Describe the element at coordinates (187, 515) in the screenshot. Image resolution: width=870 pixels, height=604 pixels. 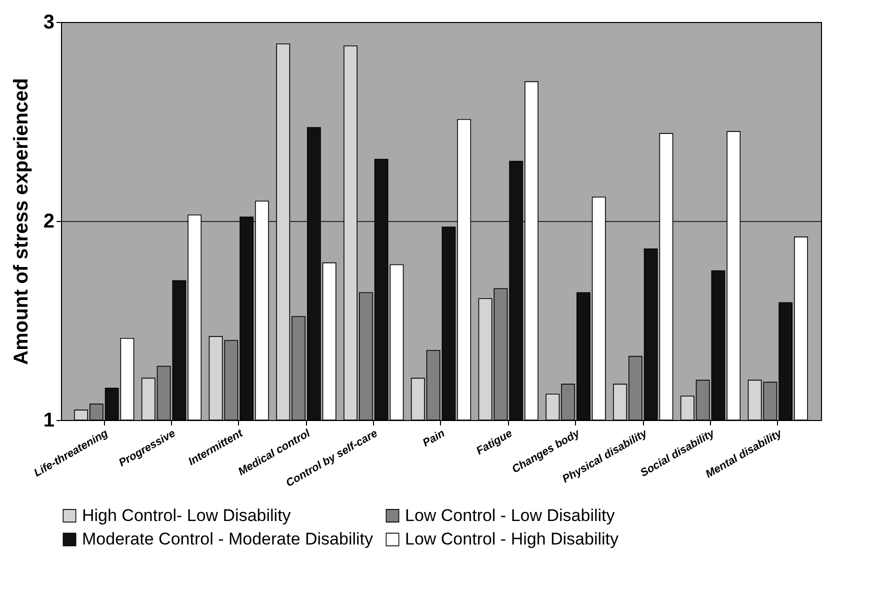
I see `legend-label: High Control- Low Disability` at that location.